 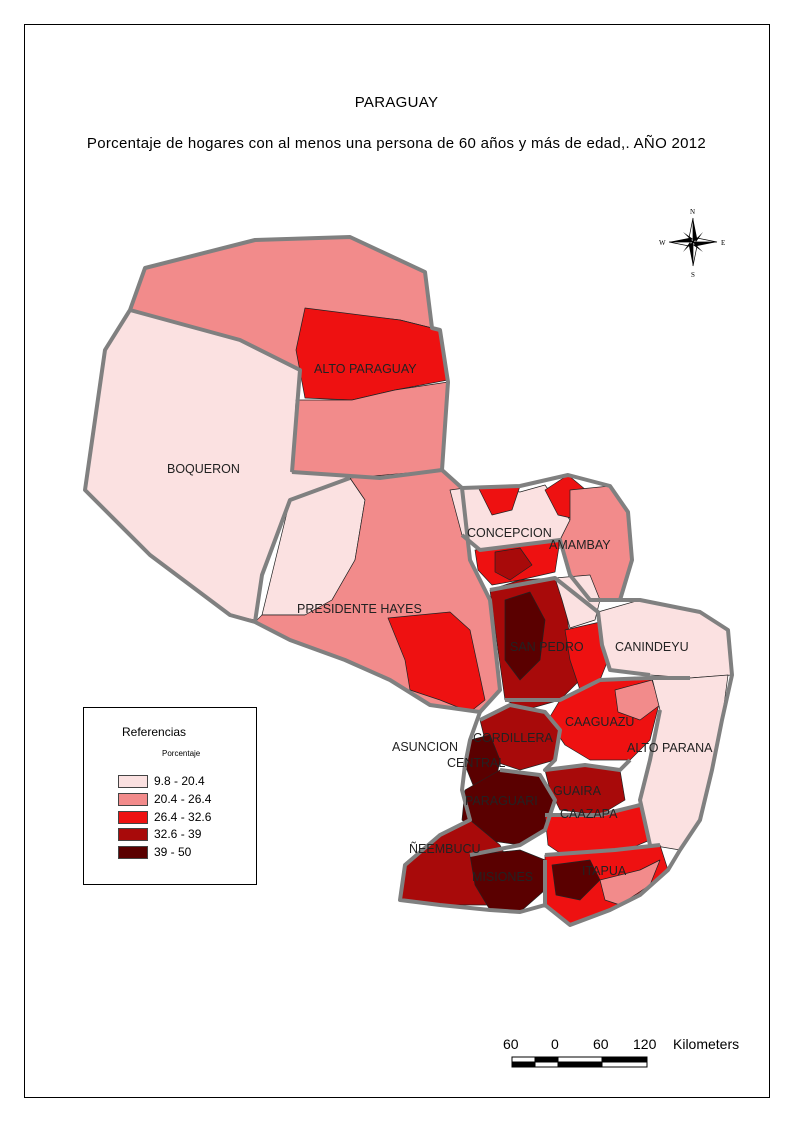 What do you see at coordinates (502, 877) in the screenshot?
I see `label-misiones: MISIONES` at bounding box center [502, 877].